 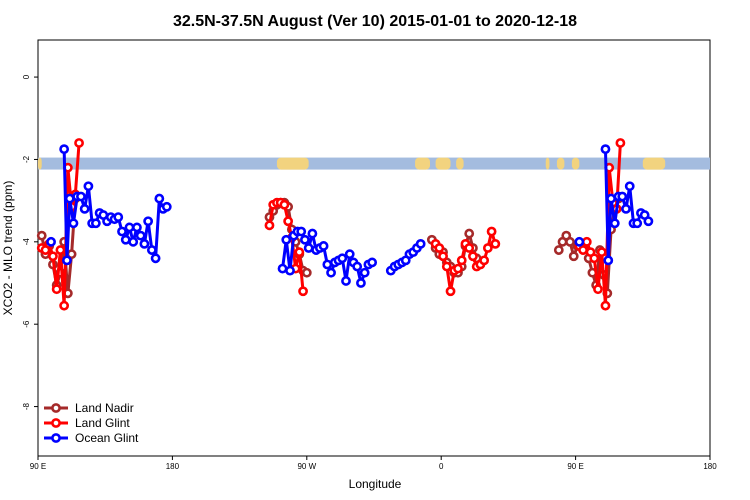 I want to click on legend-label: Ocean Glint, so click(x=107, y=438).